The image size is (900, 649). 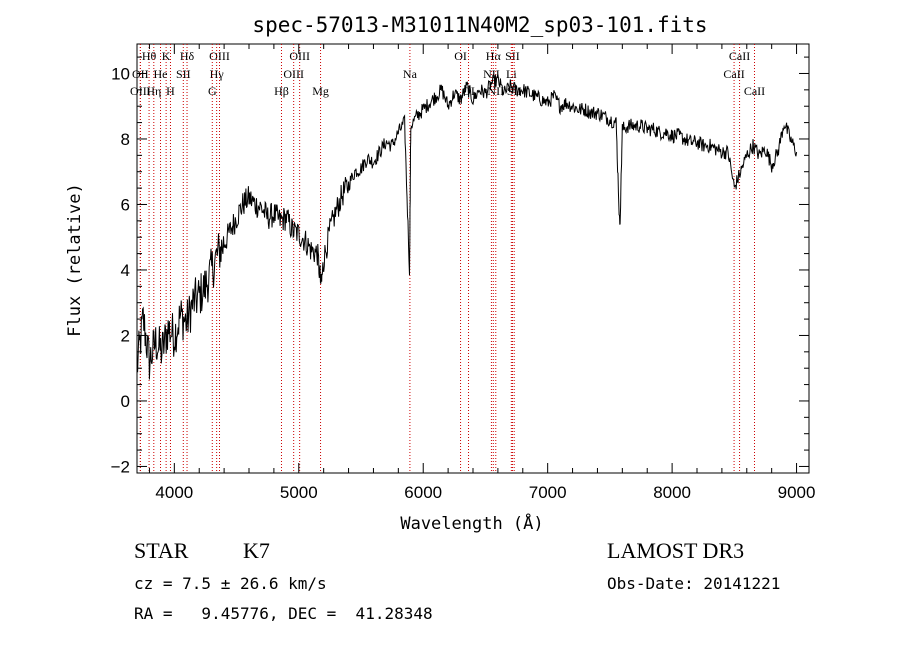 What do you see at coordinates (494, 56) in the screenshot?
I see `marker-label: Hα` at bounding box center [494, 56].